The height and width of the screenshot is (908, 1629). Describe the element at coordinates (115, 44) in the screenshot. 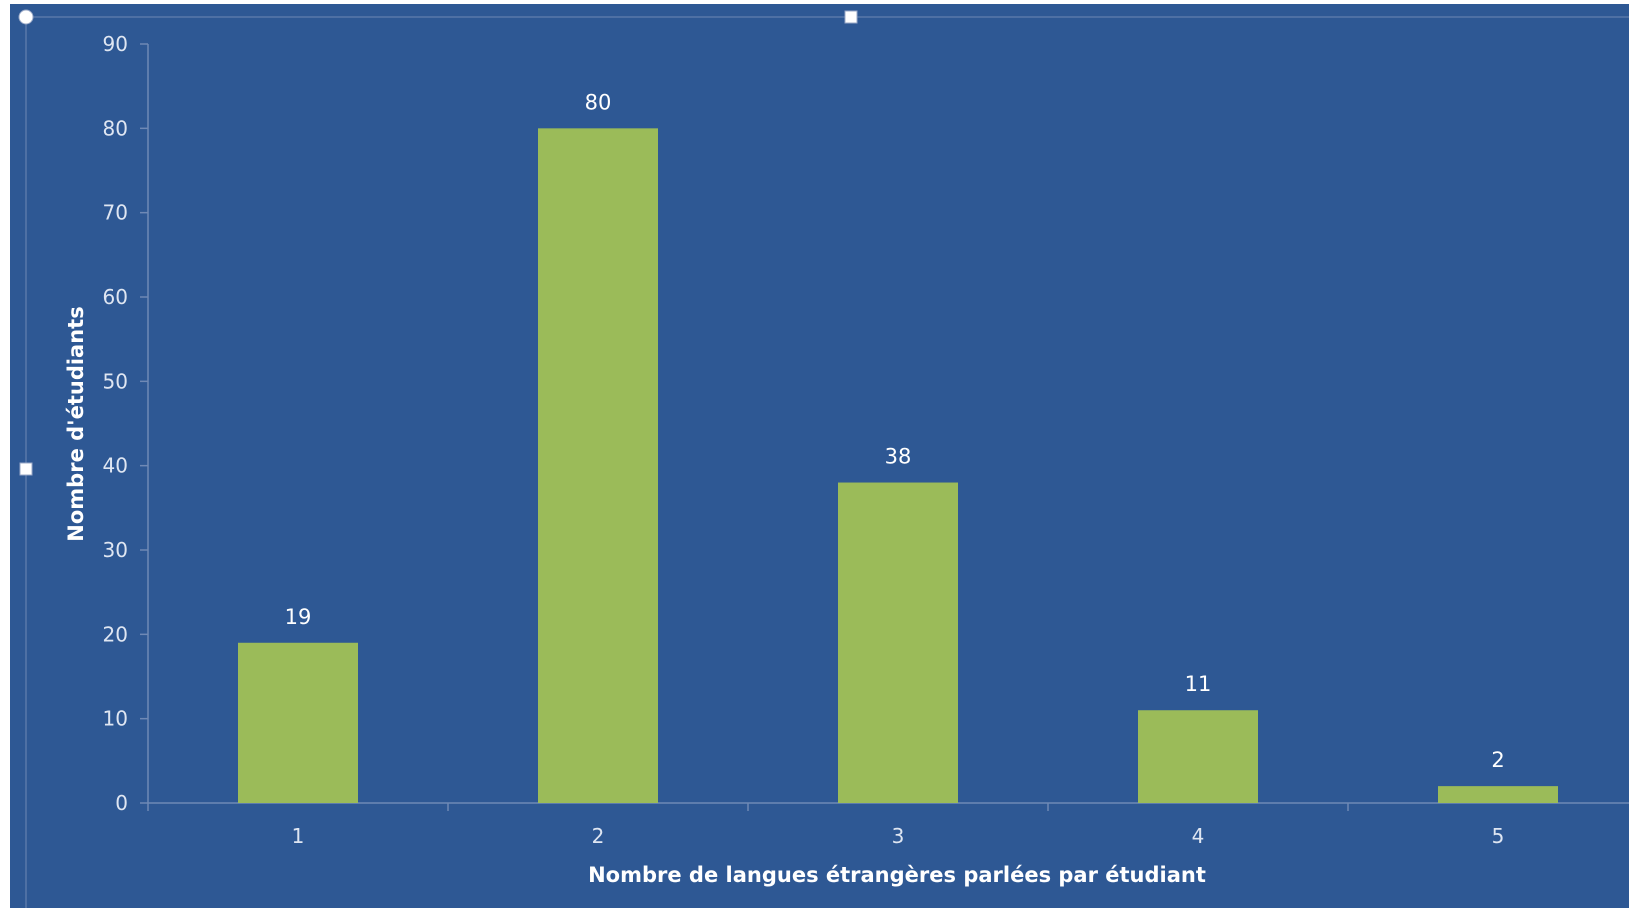

I see `y-tick-label: 90` at that location.